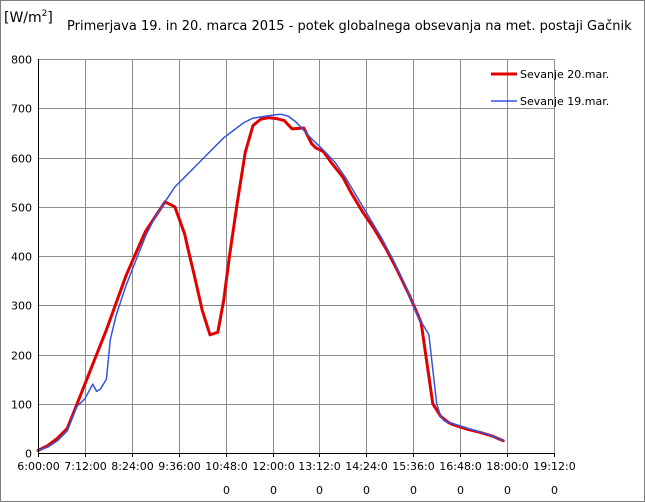 This screenshot has width=645, height=502. What do you see at coordinates (179, 466) in the screenshot?
I see `x-tick-label: 9:36:00` at bounding box center [179, 466].